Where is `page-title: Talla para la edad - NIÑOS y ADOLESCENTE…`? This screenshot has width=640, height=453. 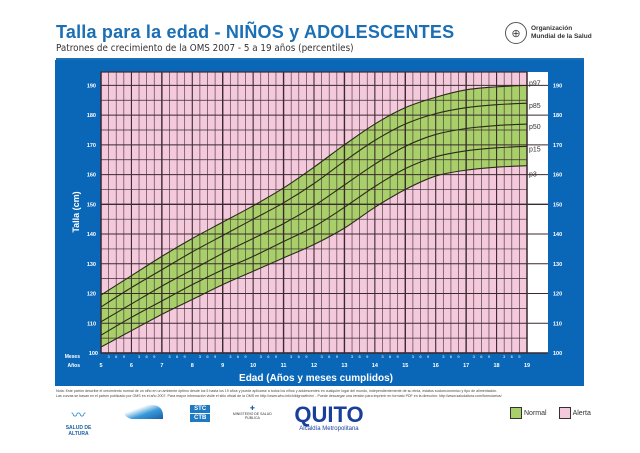
page-title: Talla para la edad - NIÑOS y ADOLESCENTE… is located at coordinates (255, 32).